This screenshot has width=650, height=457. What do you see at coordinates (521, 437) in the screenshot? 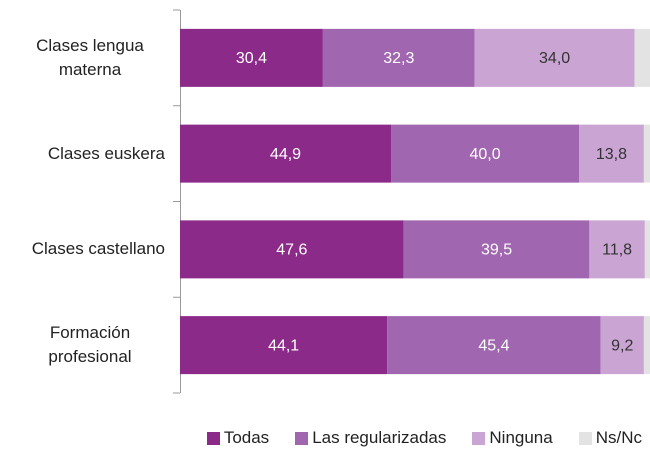
I see `legend-label: Ninguna` at bounding box center [521, 437].